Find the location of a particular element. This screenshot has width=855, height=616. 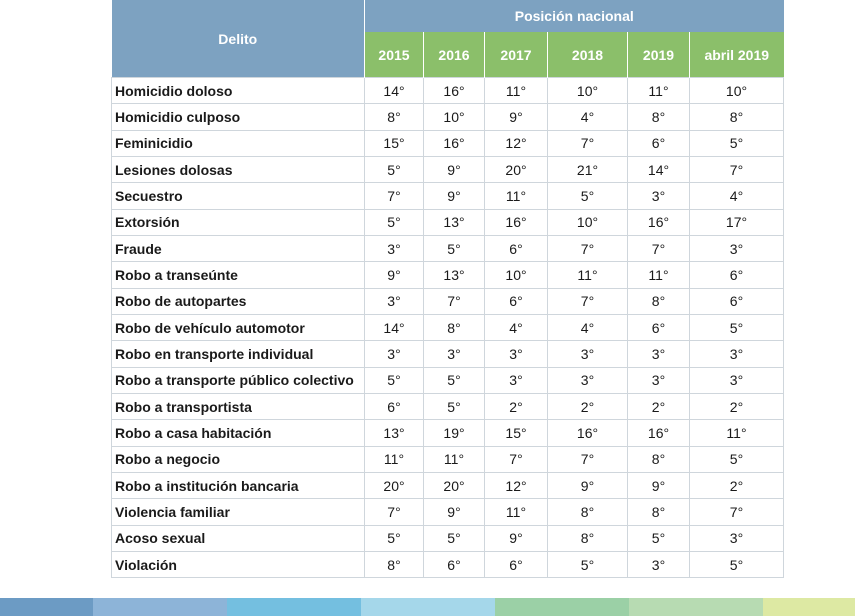

table-row: Violación 8° 6° 6° 5° 3° 5° is located at coordinates (447, 564).